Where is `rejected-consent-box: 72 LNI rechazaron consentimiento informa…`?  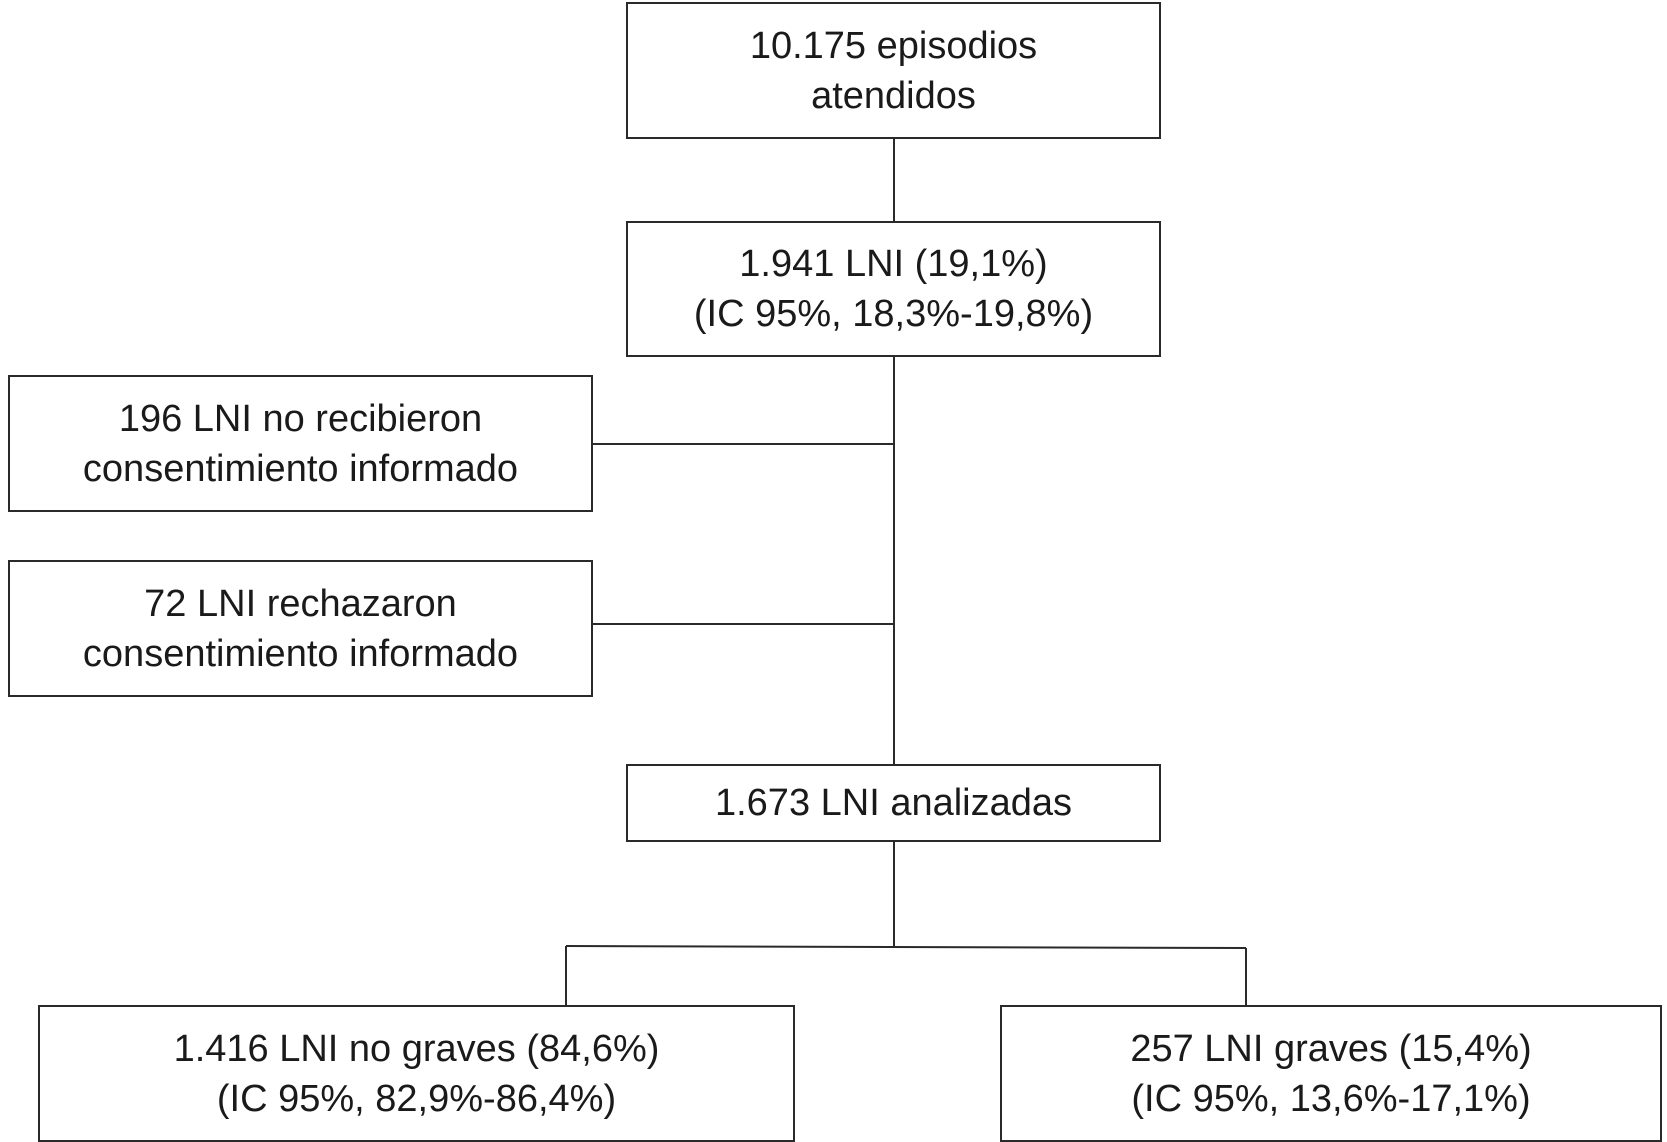 rejected-consent-box: 72 LNI rechazaron consentimiento informa… is located at coordinates (300, 628).